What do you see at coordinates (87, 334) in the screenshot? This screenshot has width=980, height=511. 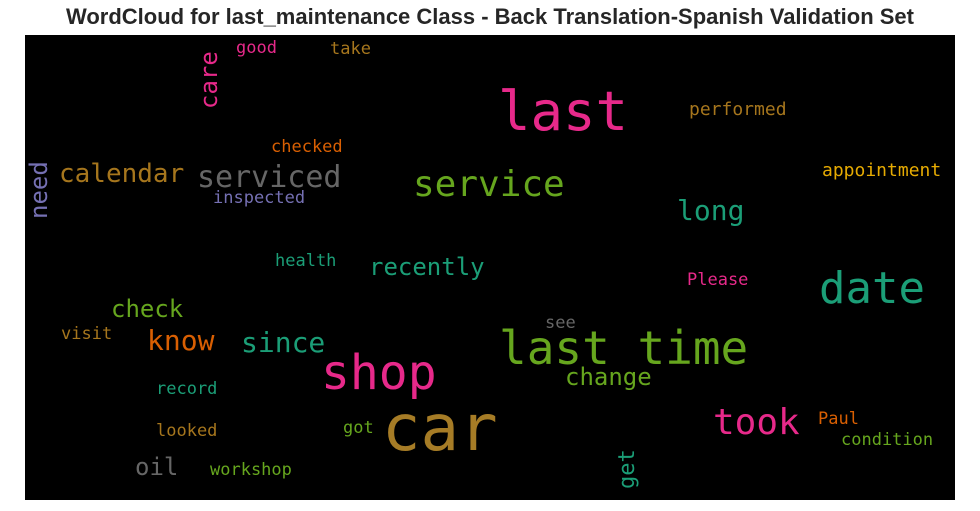 I see `word-visit: visit` at bounding box center [87, 334].